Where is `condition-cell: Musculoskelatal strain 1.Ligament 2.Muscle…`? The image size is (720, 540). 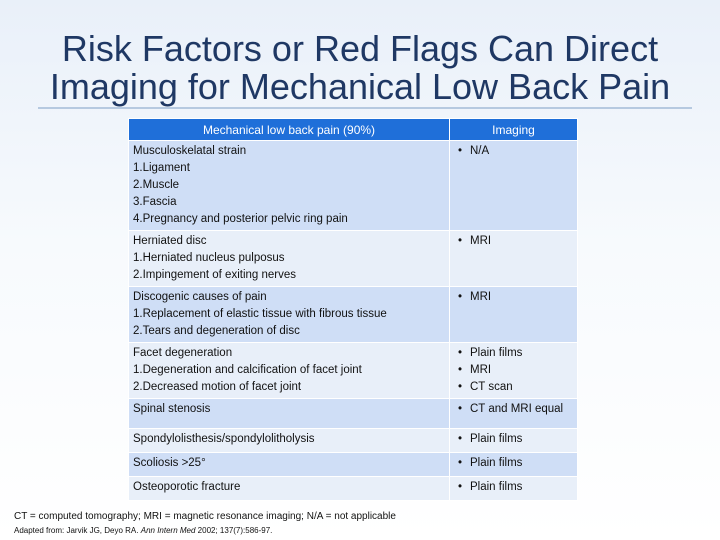
condition-cell: Musculoskelatal strain 1.Ligament 2.Muscle… is located at coordinates (289, 185).